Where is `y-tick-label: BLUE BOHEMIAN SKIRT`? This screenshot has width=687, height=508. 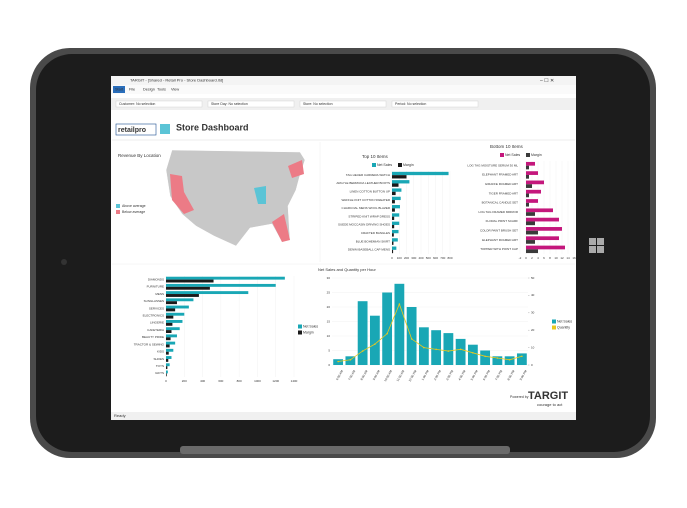
y-tick-label: BLUE BOHEMIAN SKIRT is located at coordinates (373, 241).